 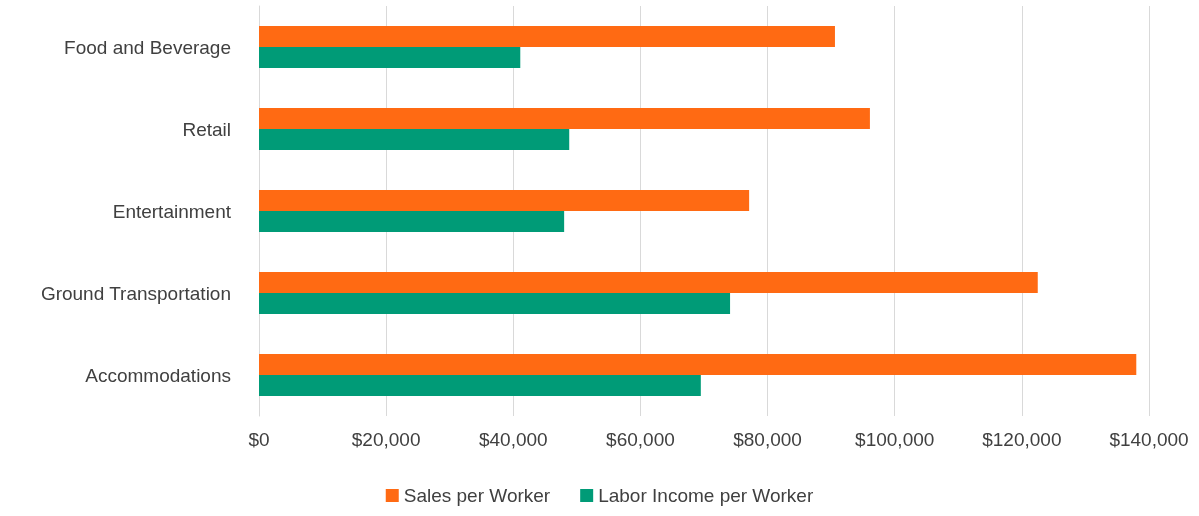 What do you see at coordinates (147, 47) in the screenshot?
I see `y-tick-label: Food and Beverage` at bounding box center [147, 47].